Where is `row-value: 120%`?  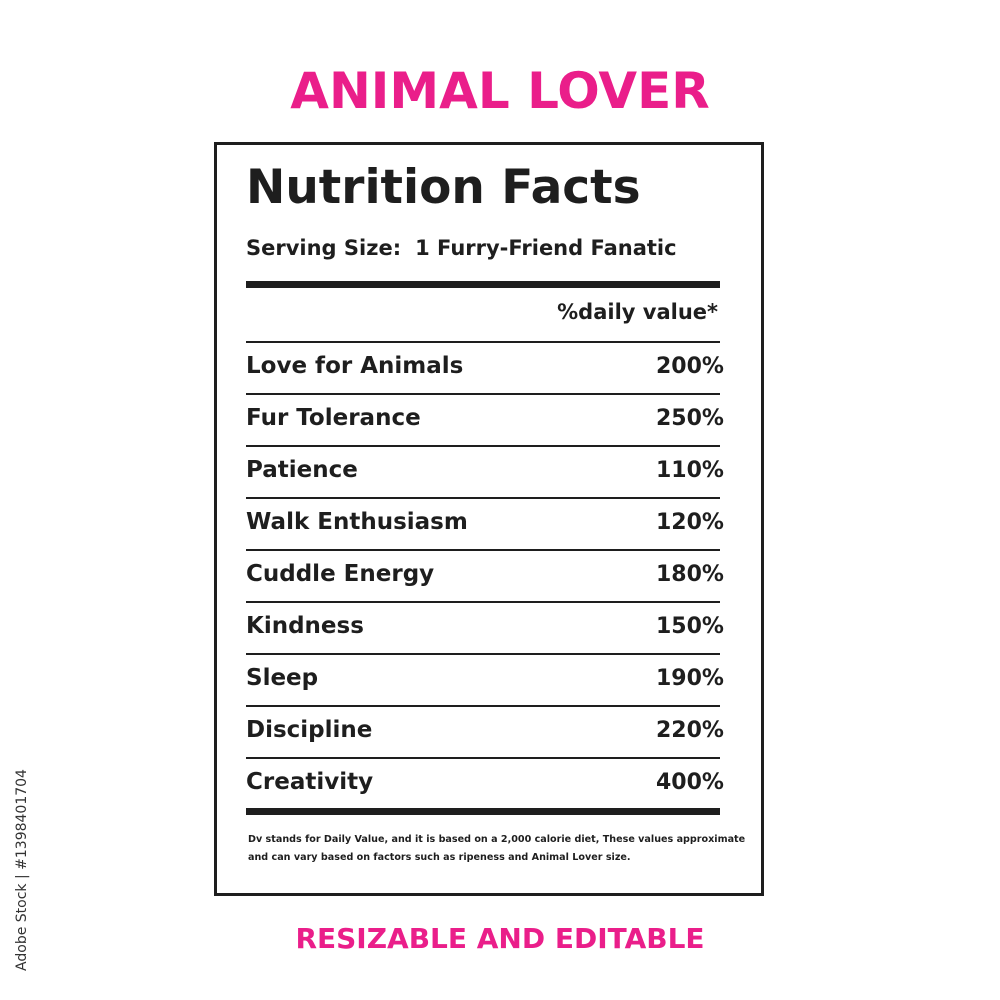 row-value: 120% is located at coordinates (690, 522).